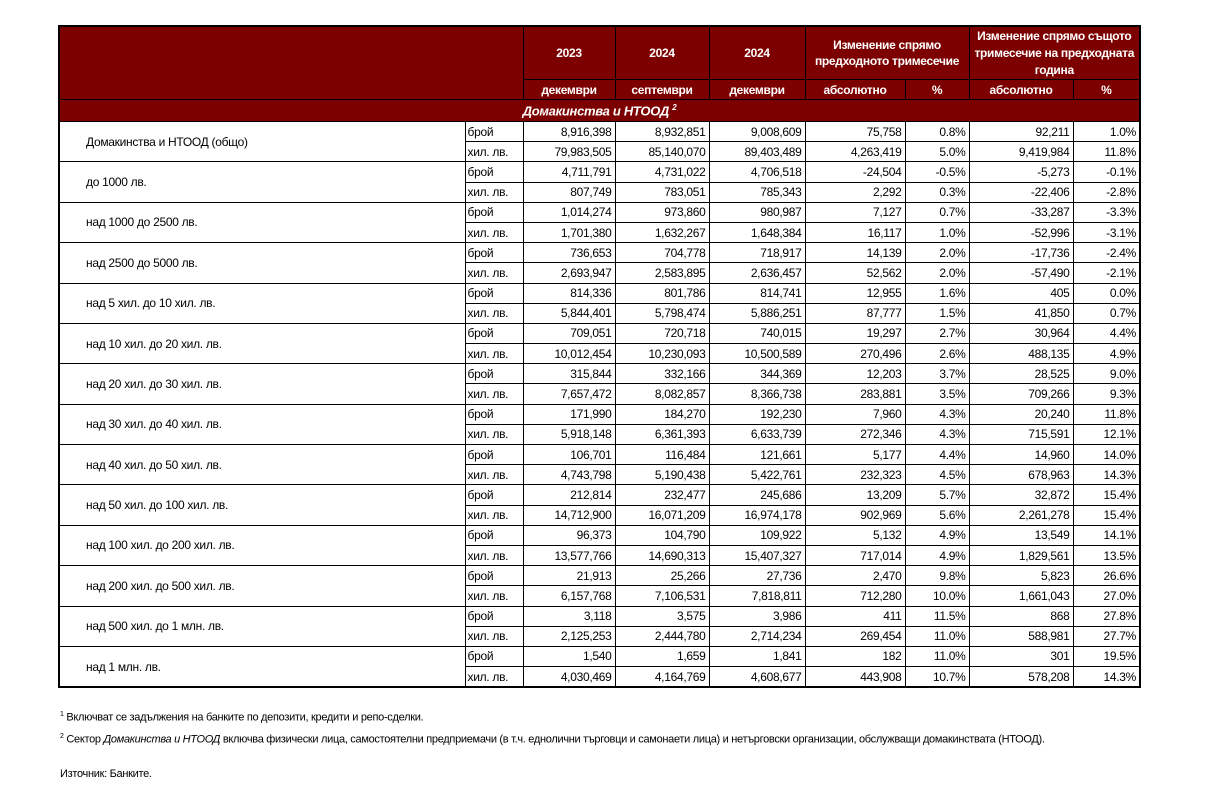 The width and height of the screenshot is (1212, 787). I want to click on value-sep-2024: 704,778, so click(662, 253).